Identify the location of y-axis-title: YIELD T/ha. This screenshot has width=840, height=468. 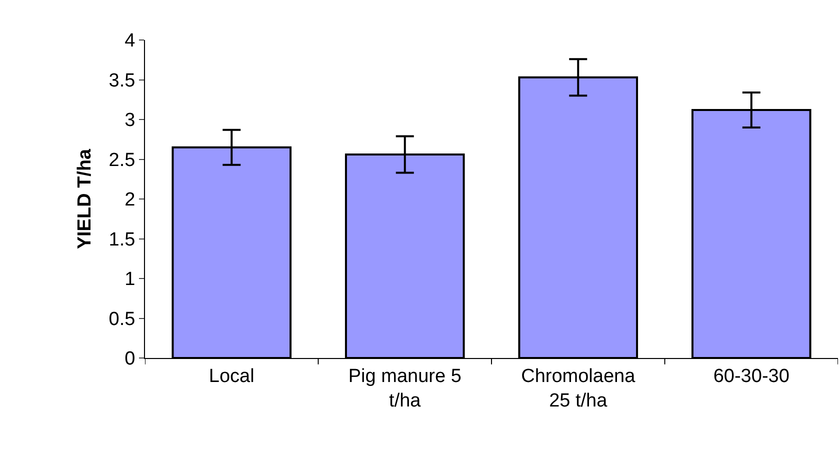
(85, 199).